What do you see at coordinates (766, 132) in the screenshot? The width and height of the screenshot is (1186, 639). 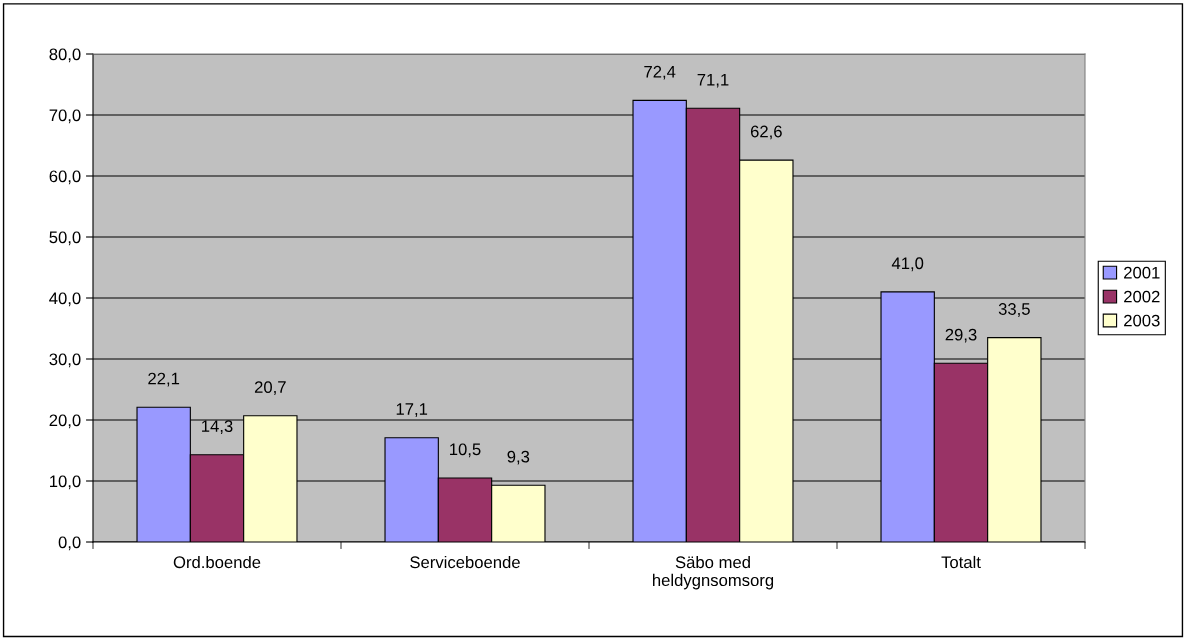 I see `data-label: 62,6` at bounding box center [766, 132].